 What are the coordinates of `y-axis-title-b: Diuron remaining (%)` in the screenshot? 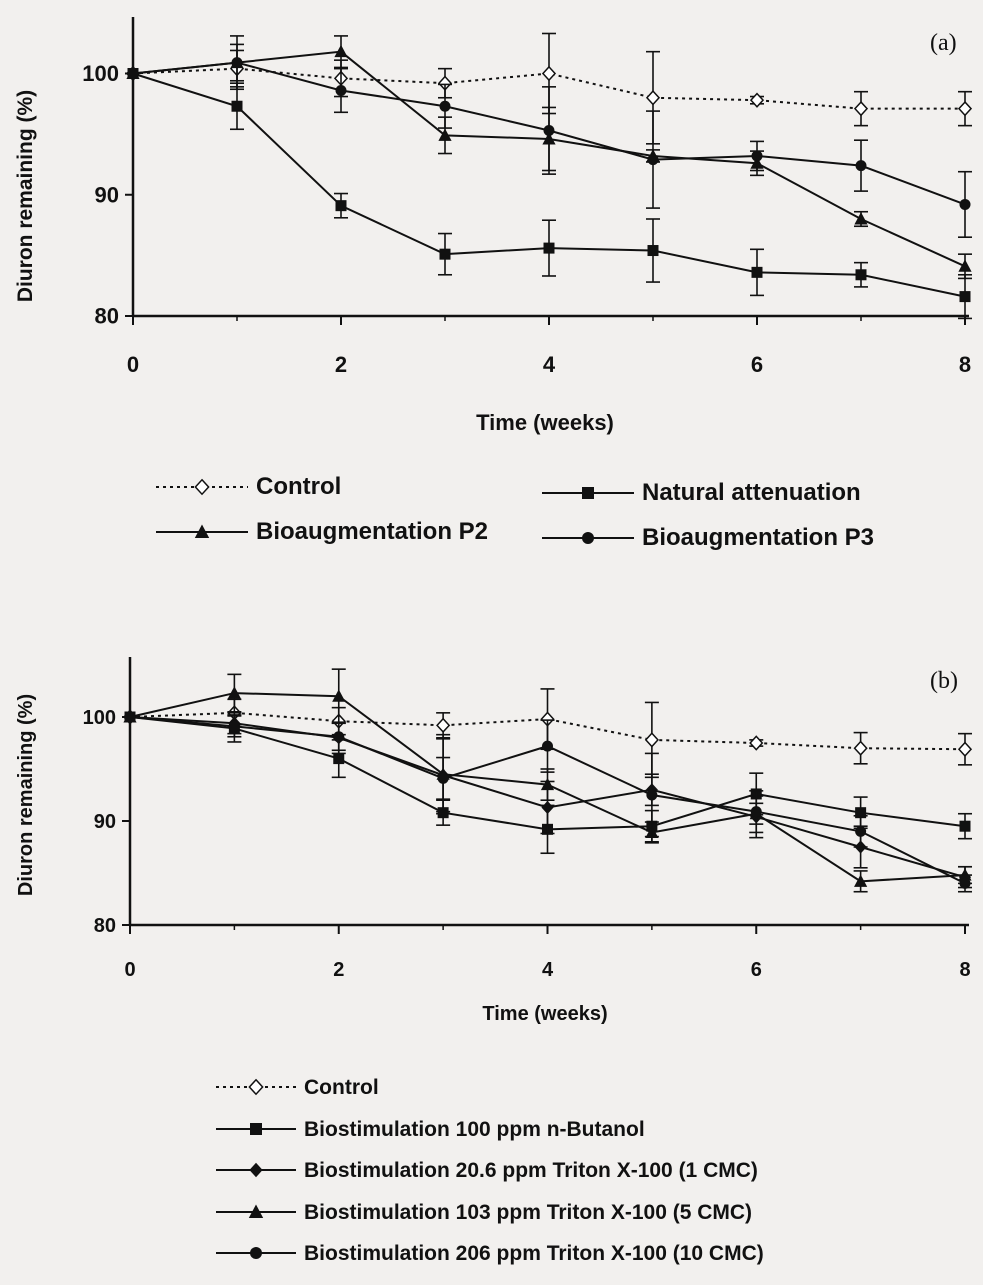 It's located at (26, 795).